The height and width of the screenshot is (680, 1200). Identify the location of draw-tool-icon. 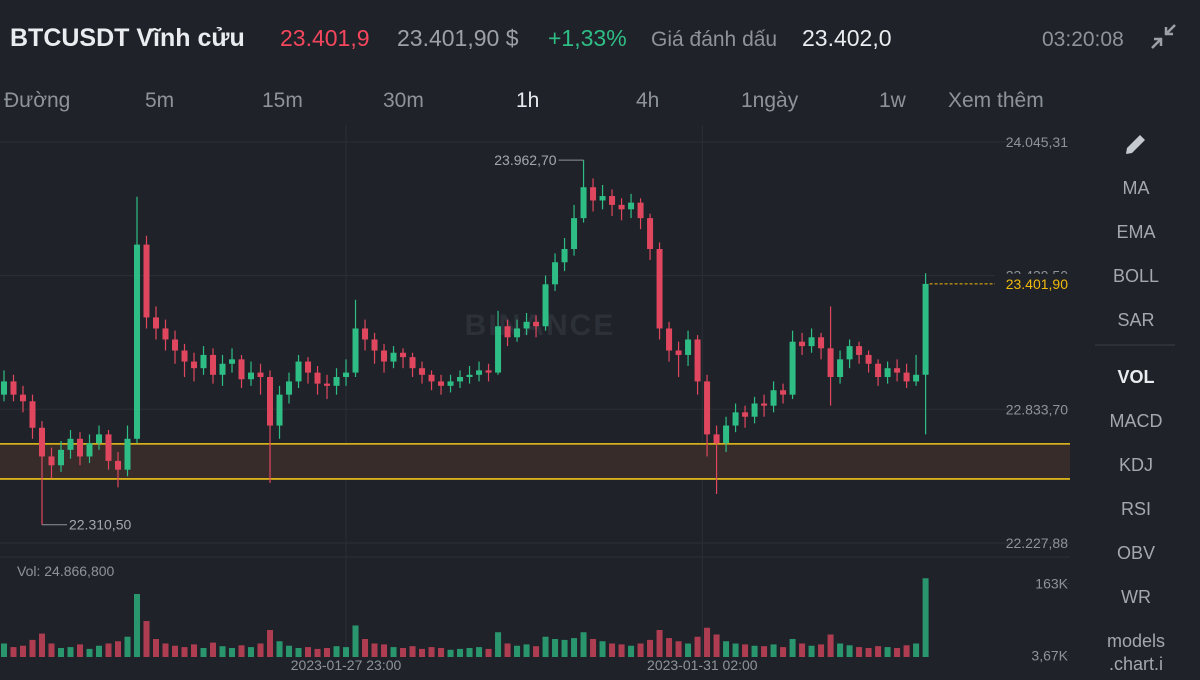
(1134, 144).